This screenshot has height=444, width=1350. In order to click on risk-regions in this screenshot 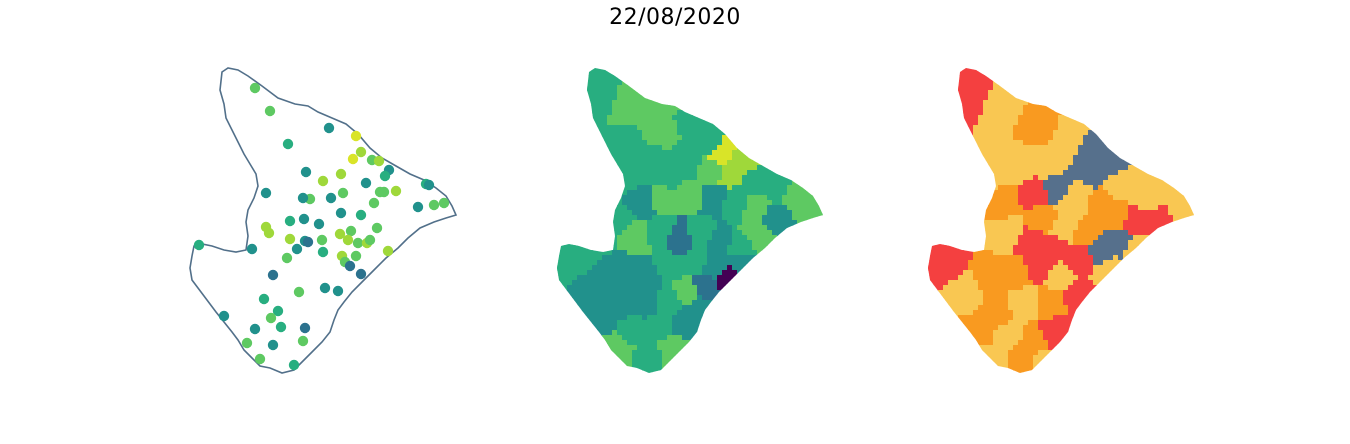, I will do `click(1061, 220)`.